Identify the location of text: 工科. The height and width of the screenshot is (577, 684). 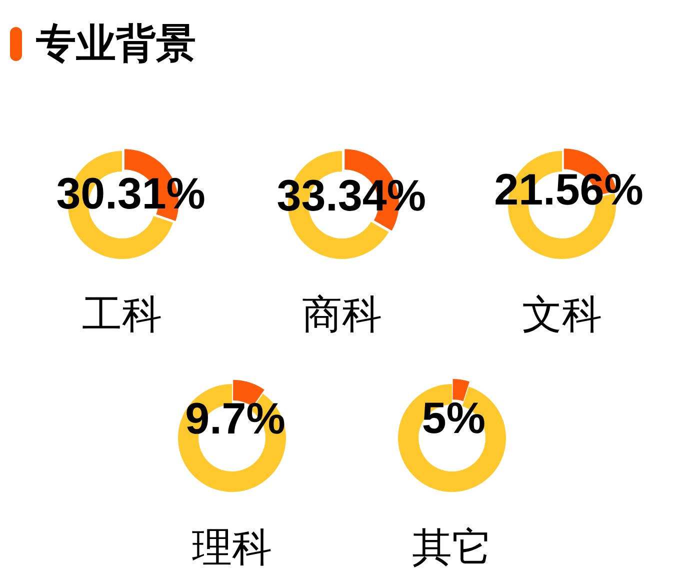
(122, 315).